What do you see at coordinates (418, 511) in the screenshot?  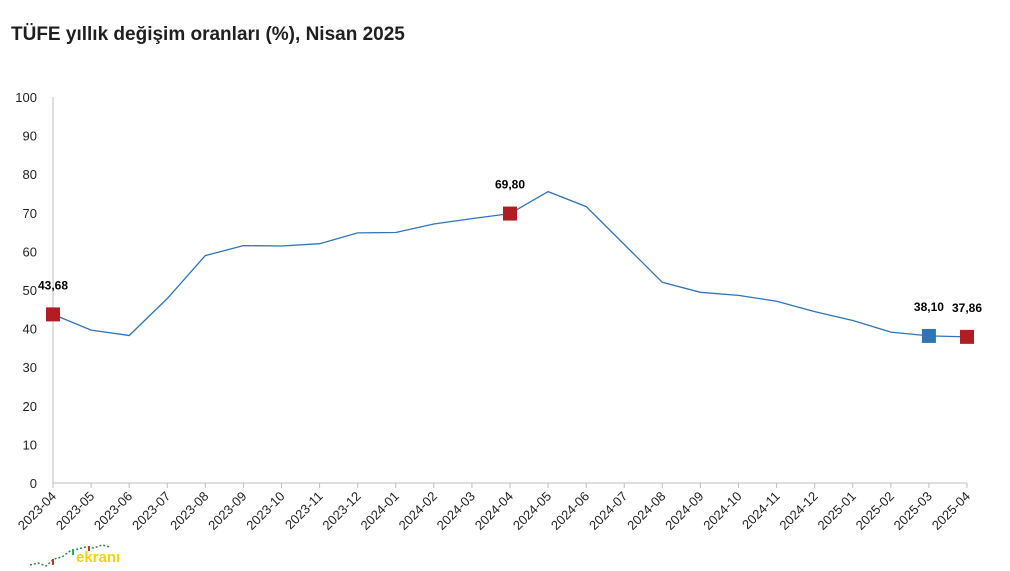 I see `x-tick-label: 2024-02` at bounding box center [418, 511].